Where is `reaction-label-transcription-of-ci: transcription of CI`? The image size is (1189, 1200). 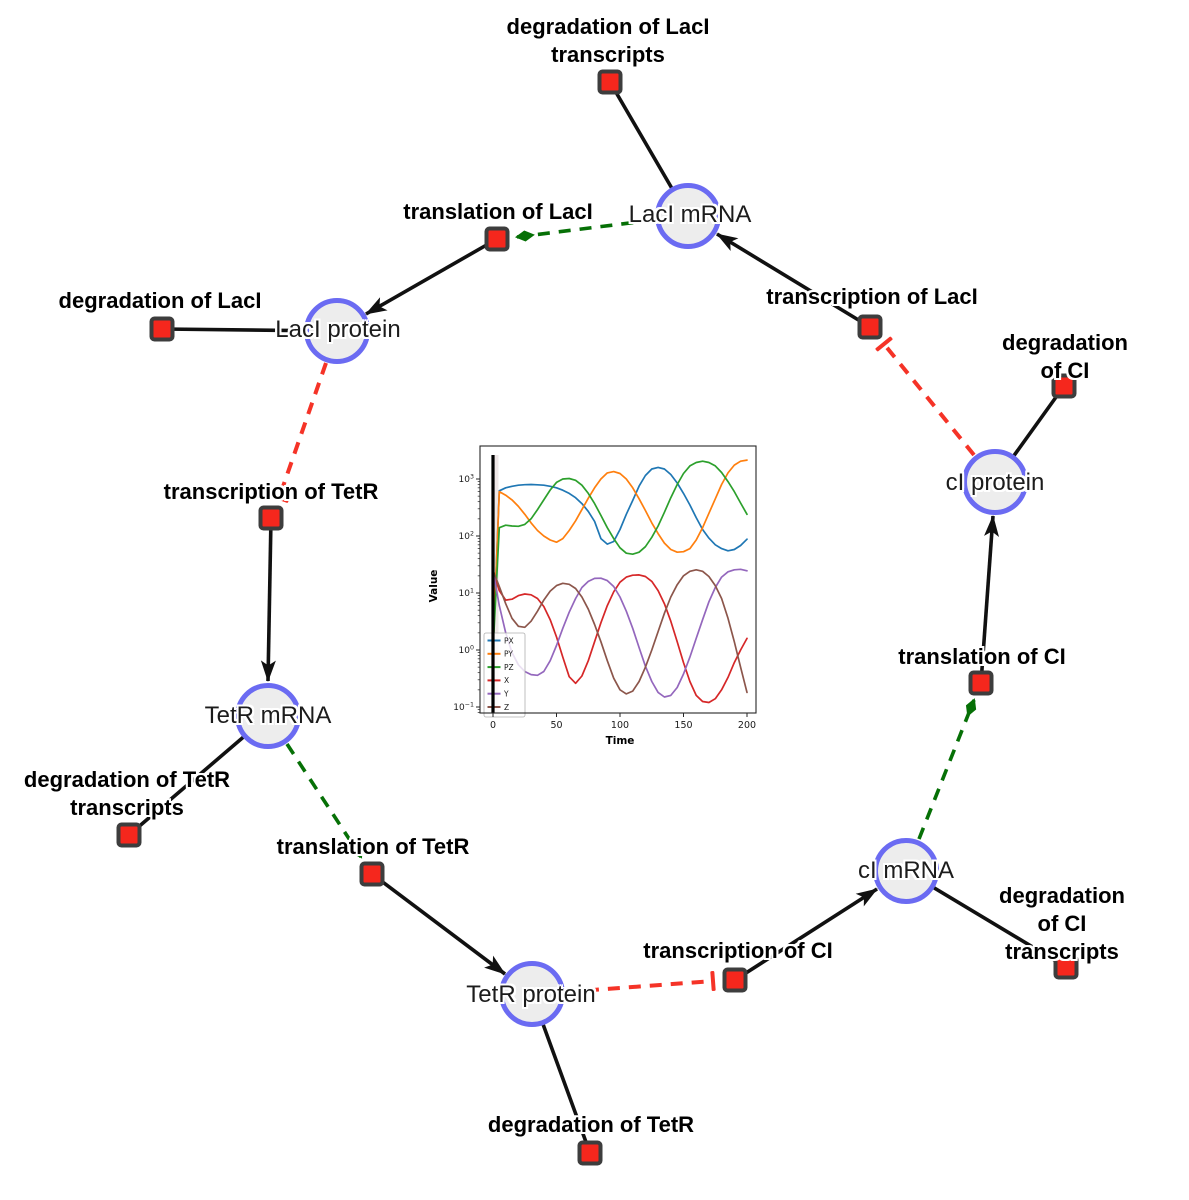 reaction-label-transcription-of-ci: transcription of CI is located at coordinates (738, 951).